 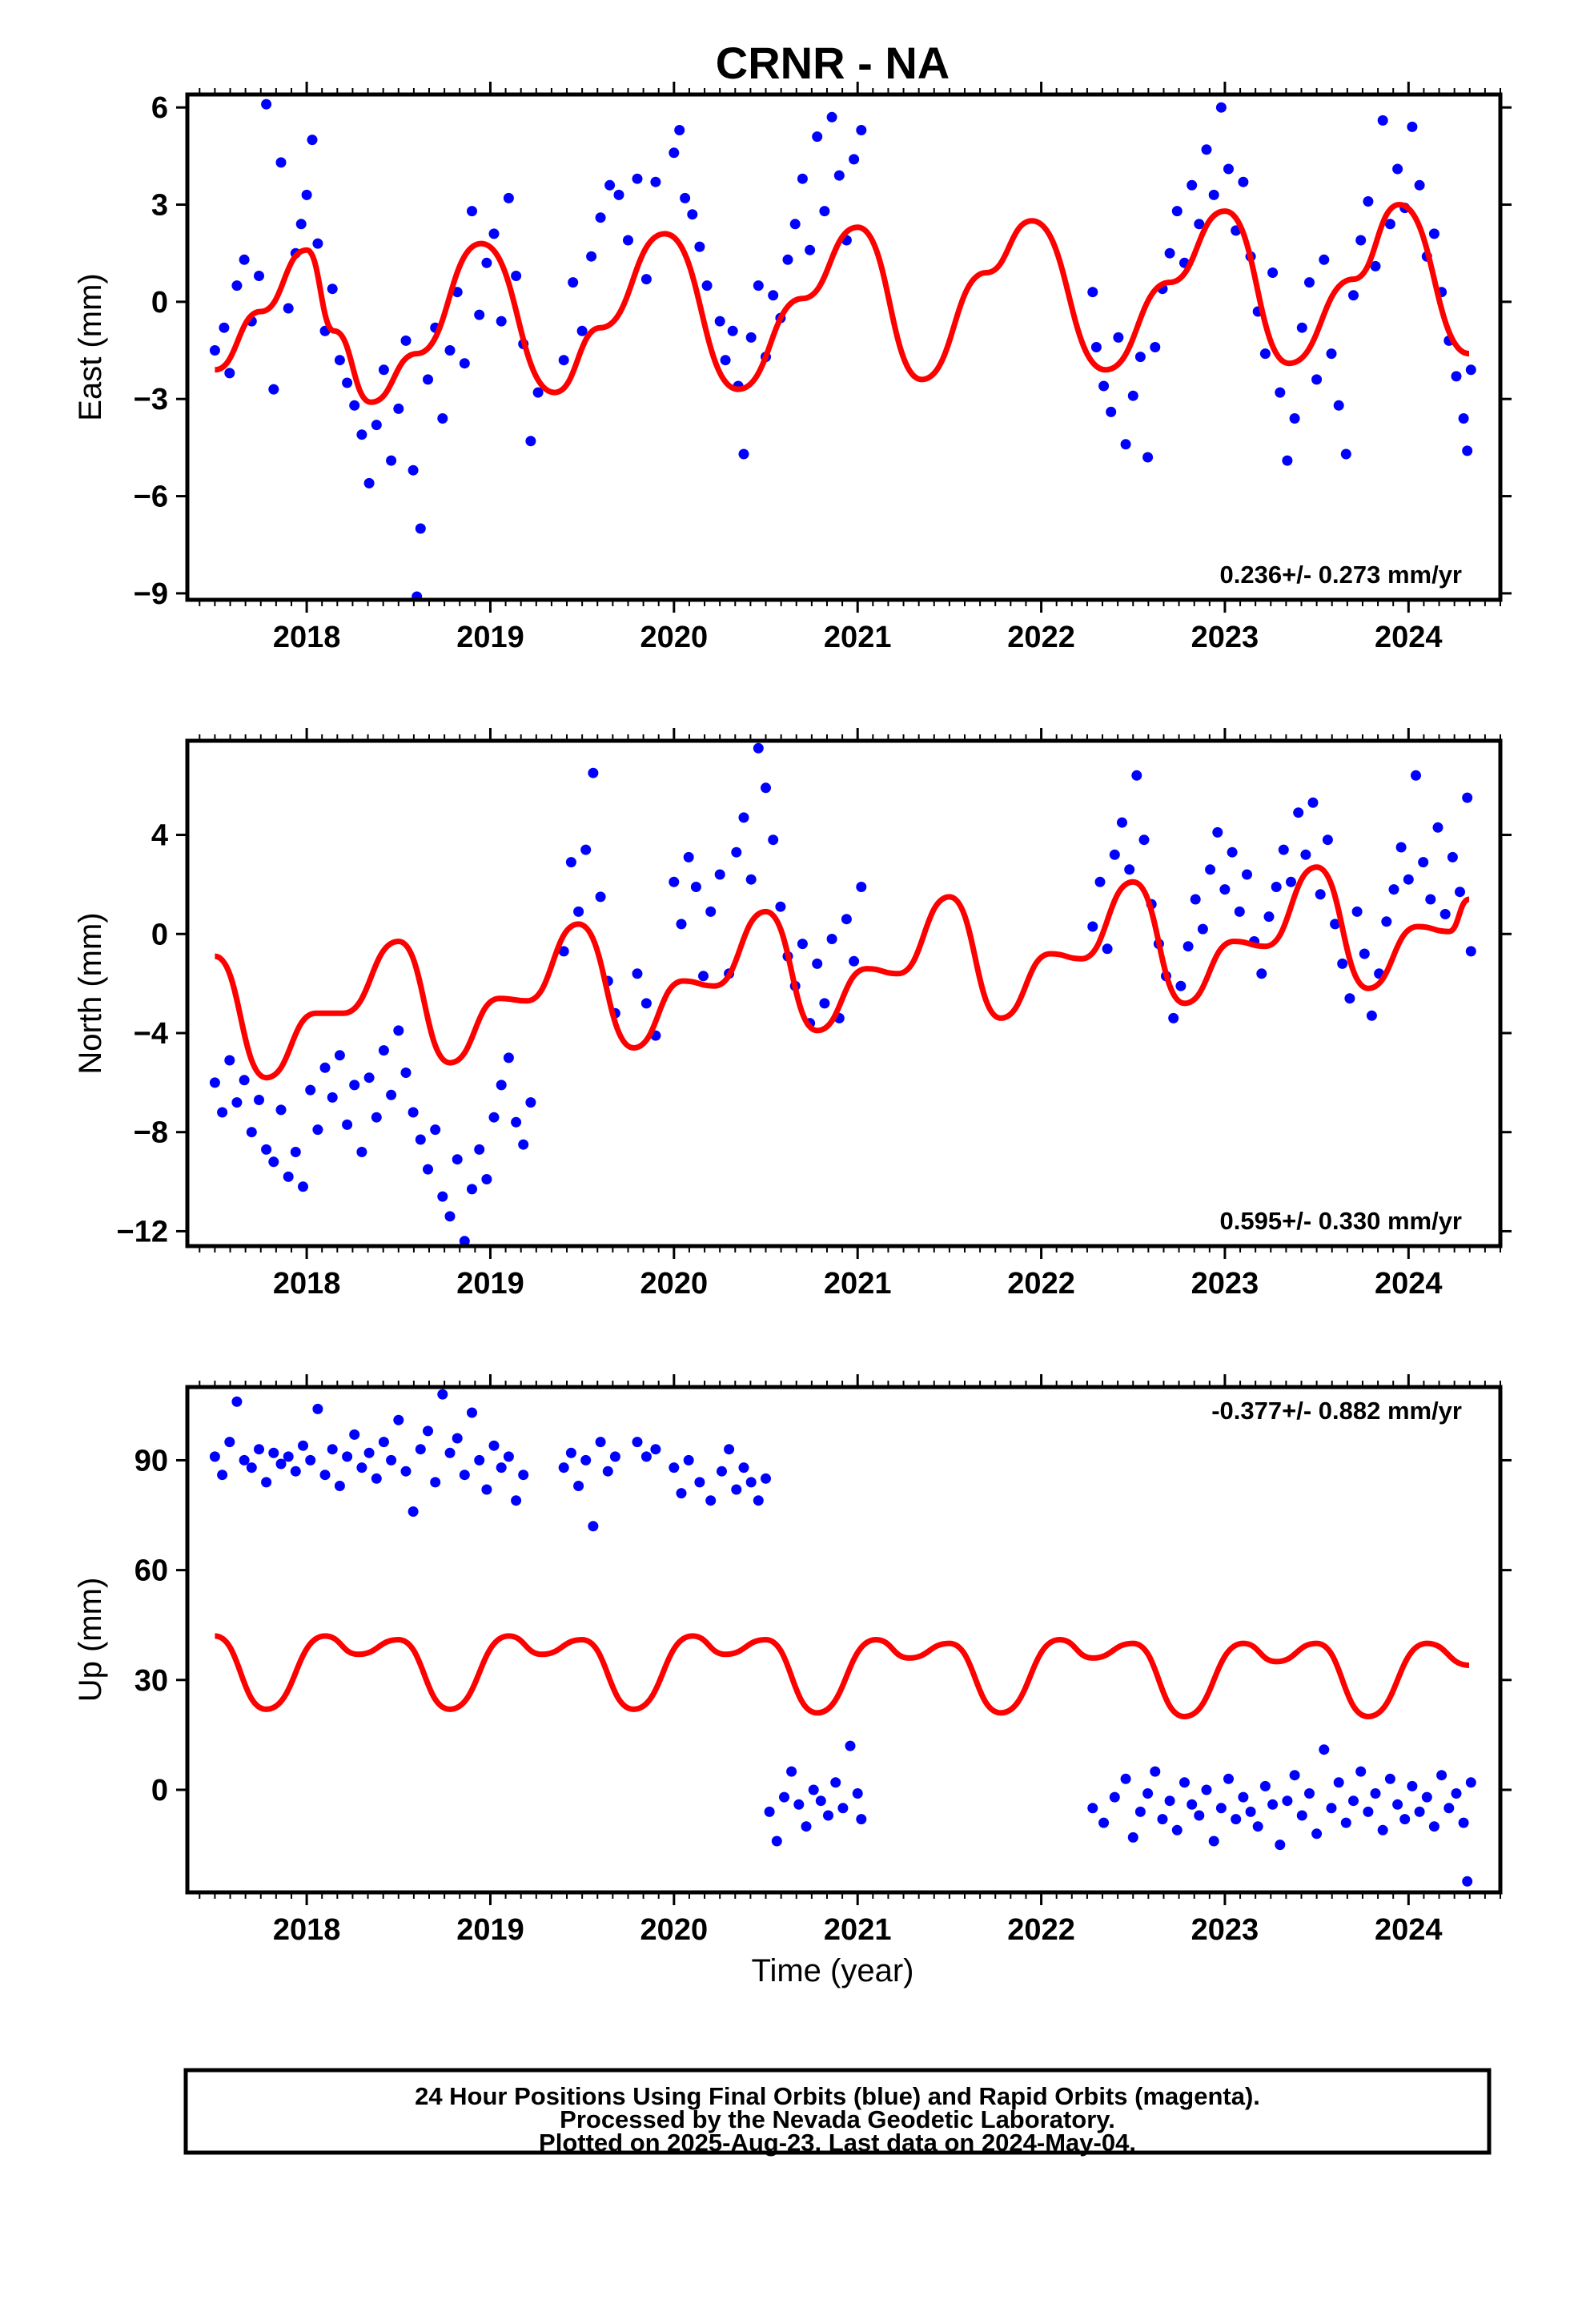 I want to click on up-x-tick-label: 2018, so click(x=307, y=1930).